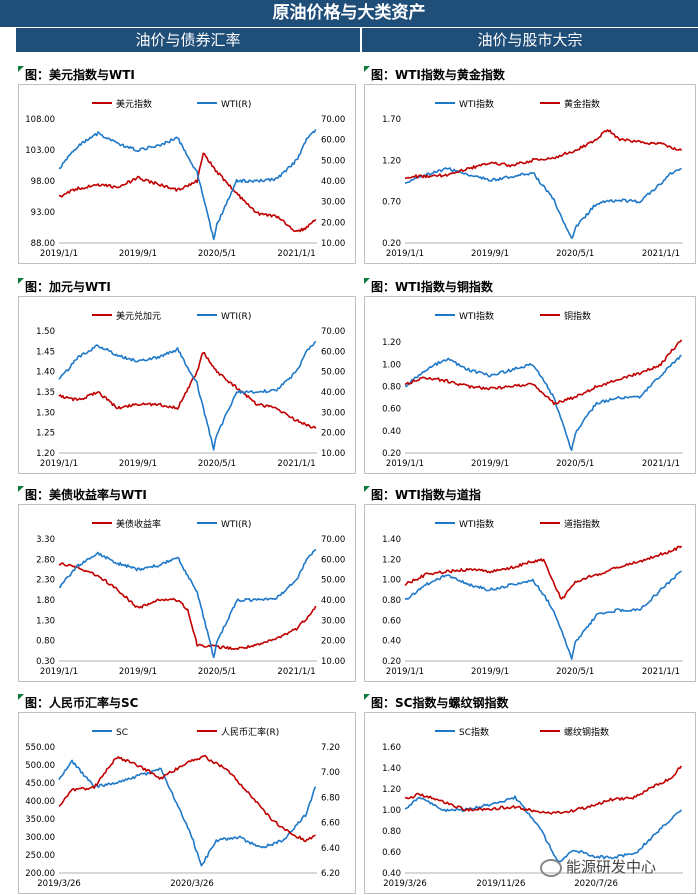  What do you see at coordinates (333, 332) in the screenshot?
I see `chart-3-y-right-tick: 70.00` at bounding box center [333, 332].